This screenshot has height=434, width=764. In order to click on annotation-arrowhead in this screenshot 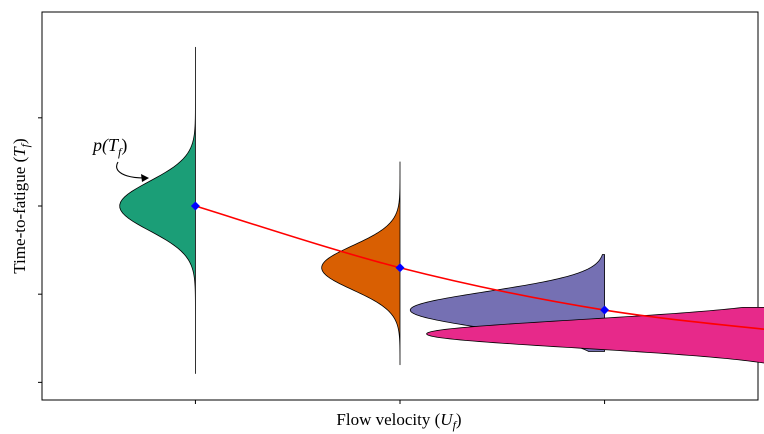, I will do `click(145, 178)`.